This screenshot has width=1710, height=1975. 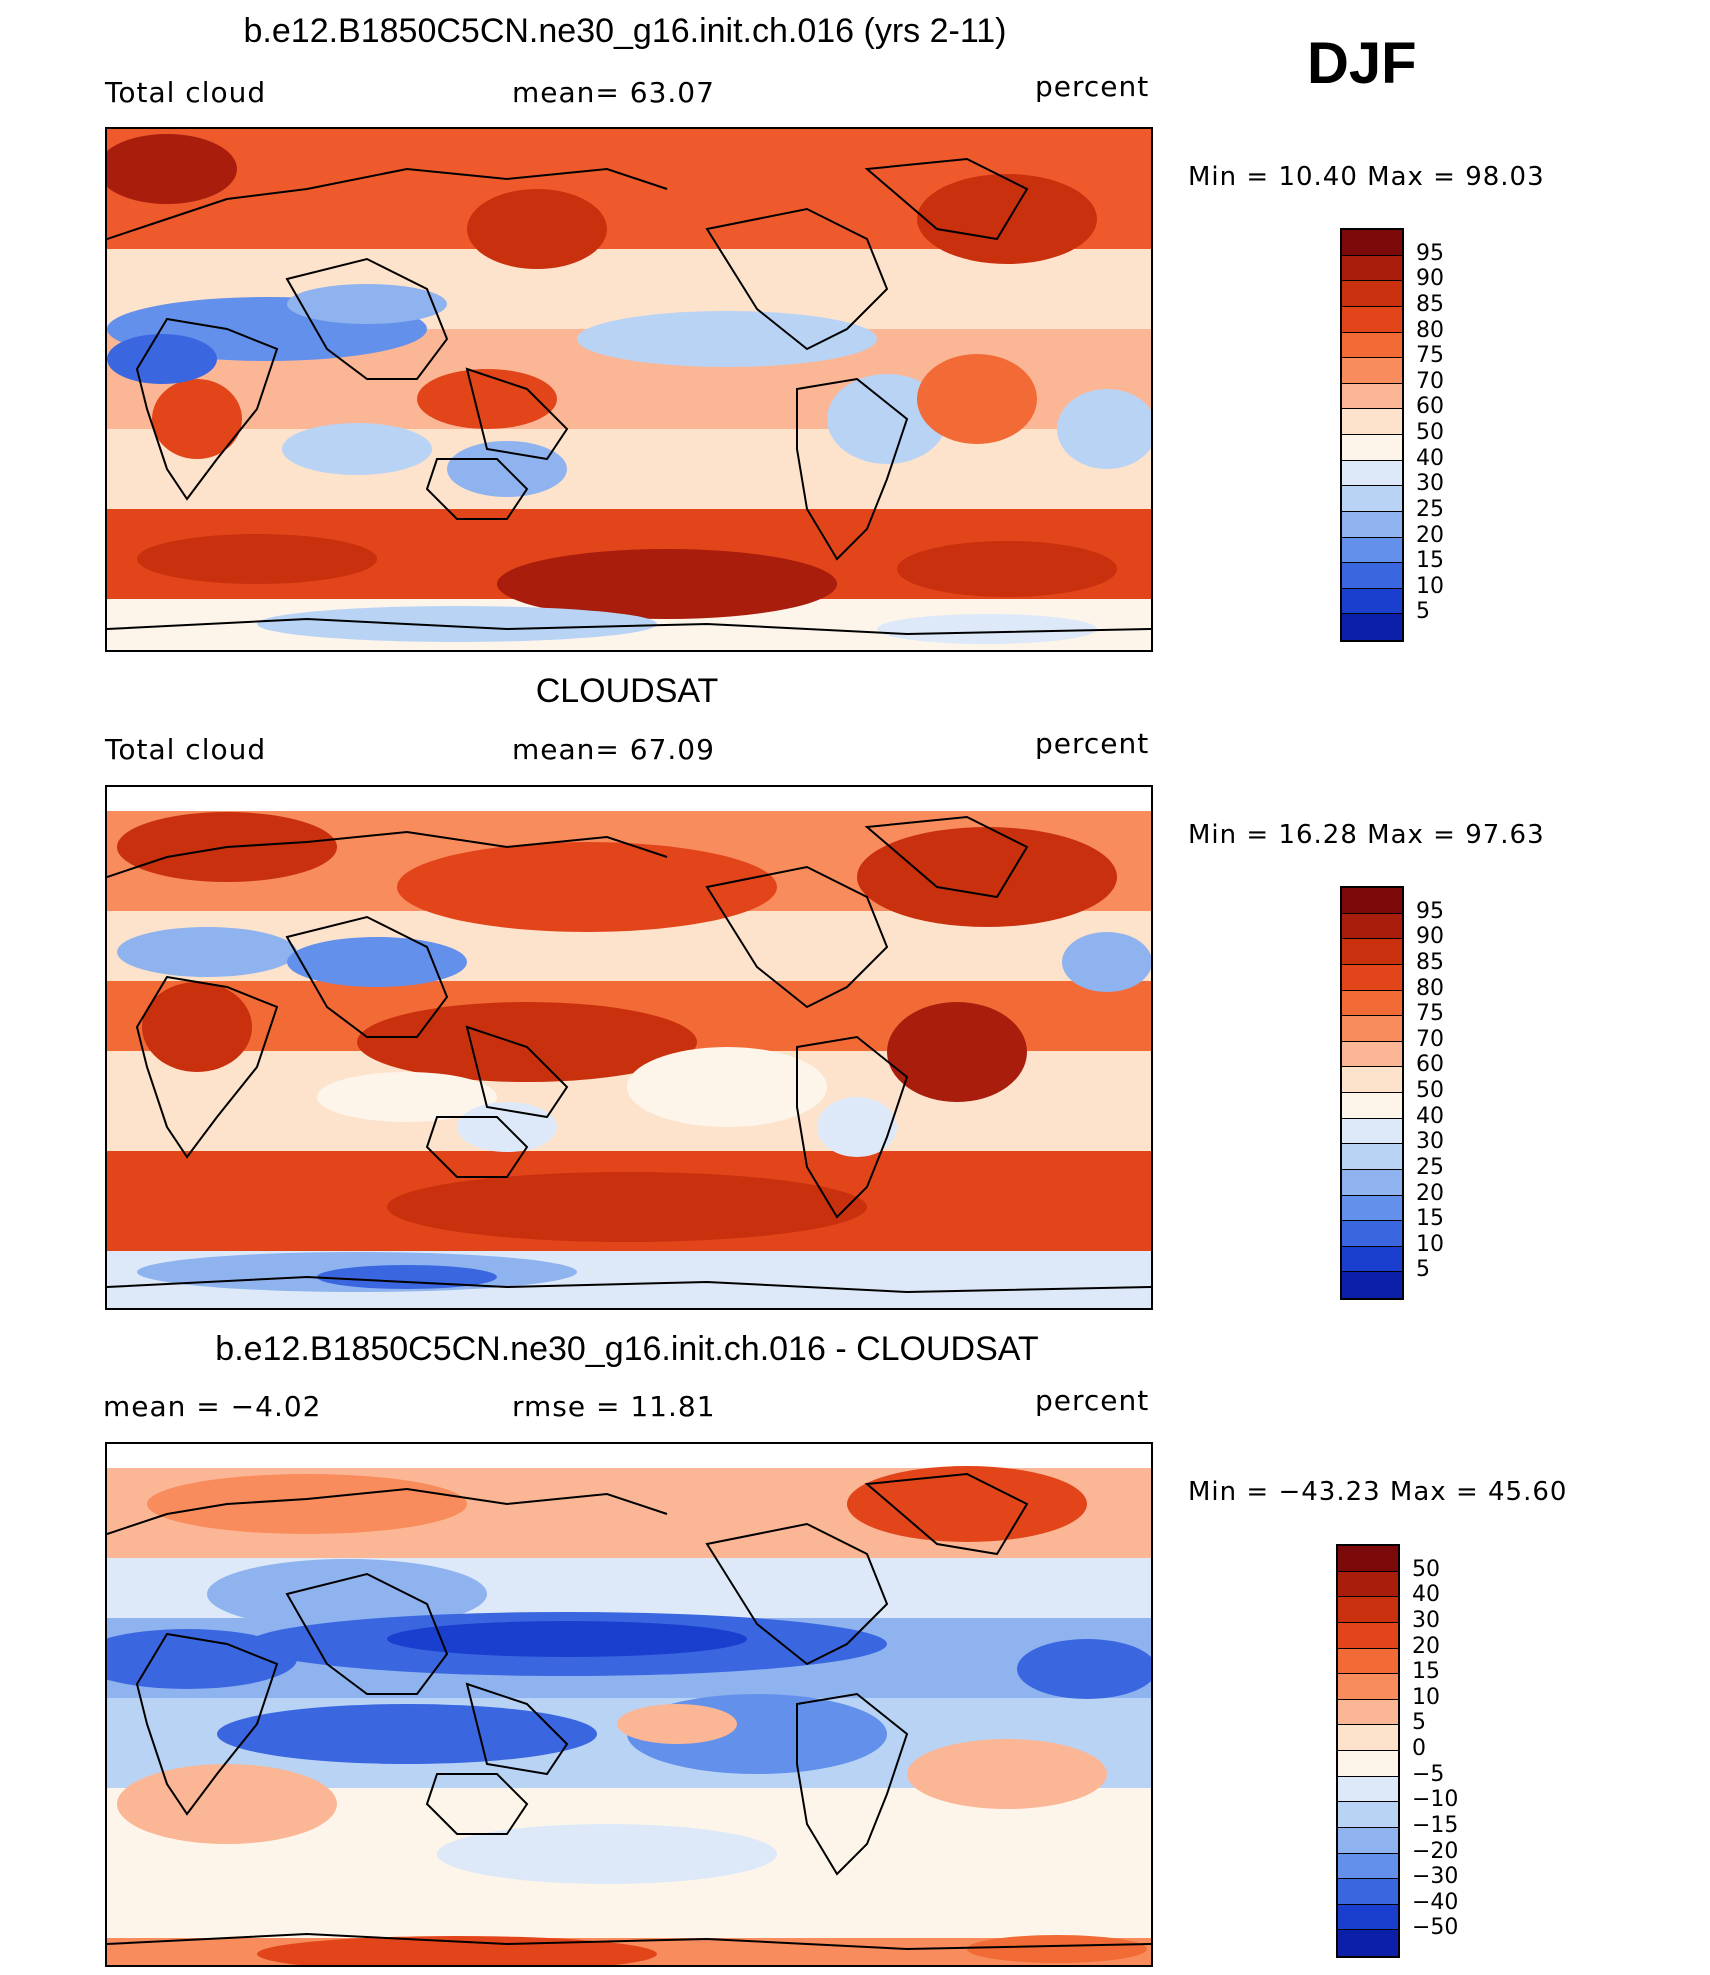 I want to click on panel-1-colorbar, so click(x=1372, y=435).